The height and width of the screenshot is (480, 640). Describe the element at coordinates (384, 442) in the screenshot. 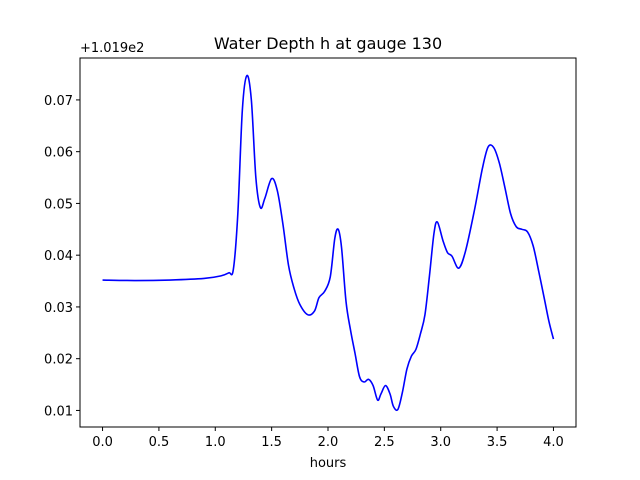

I see `x-tick-label: 2.5` at that location.